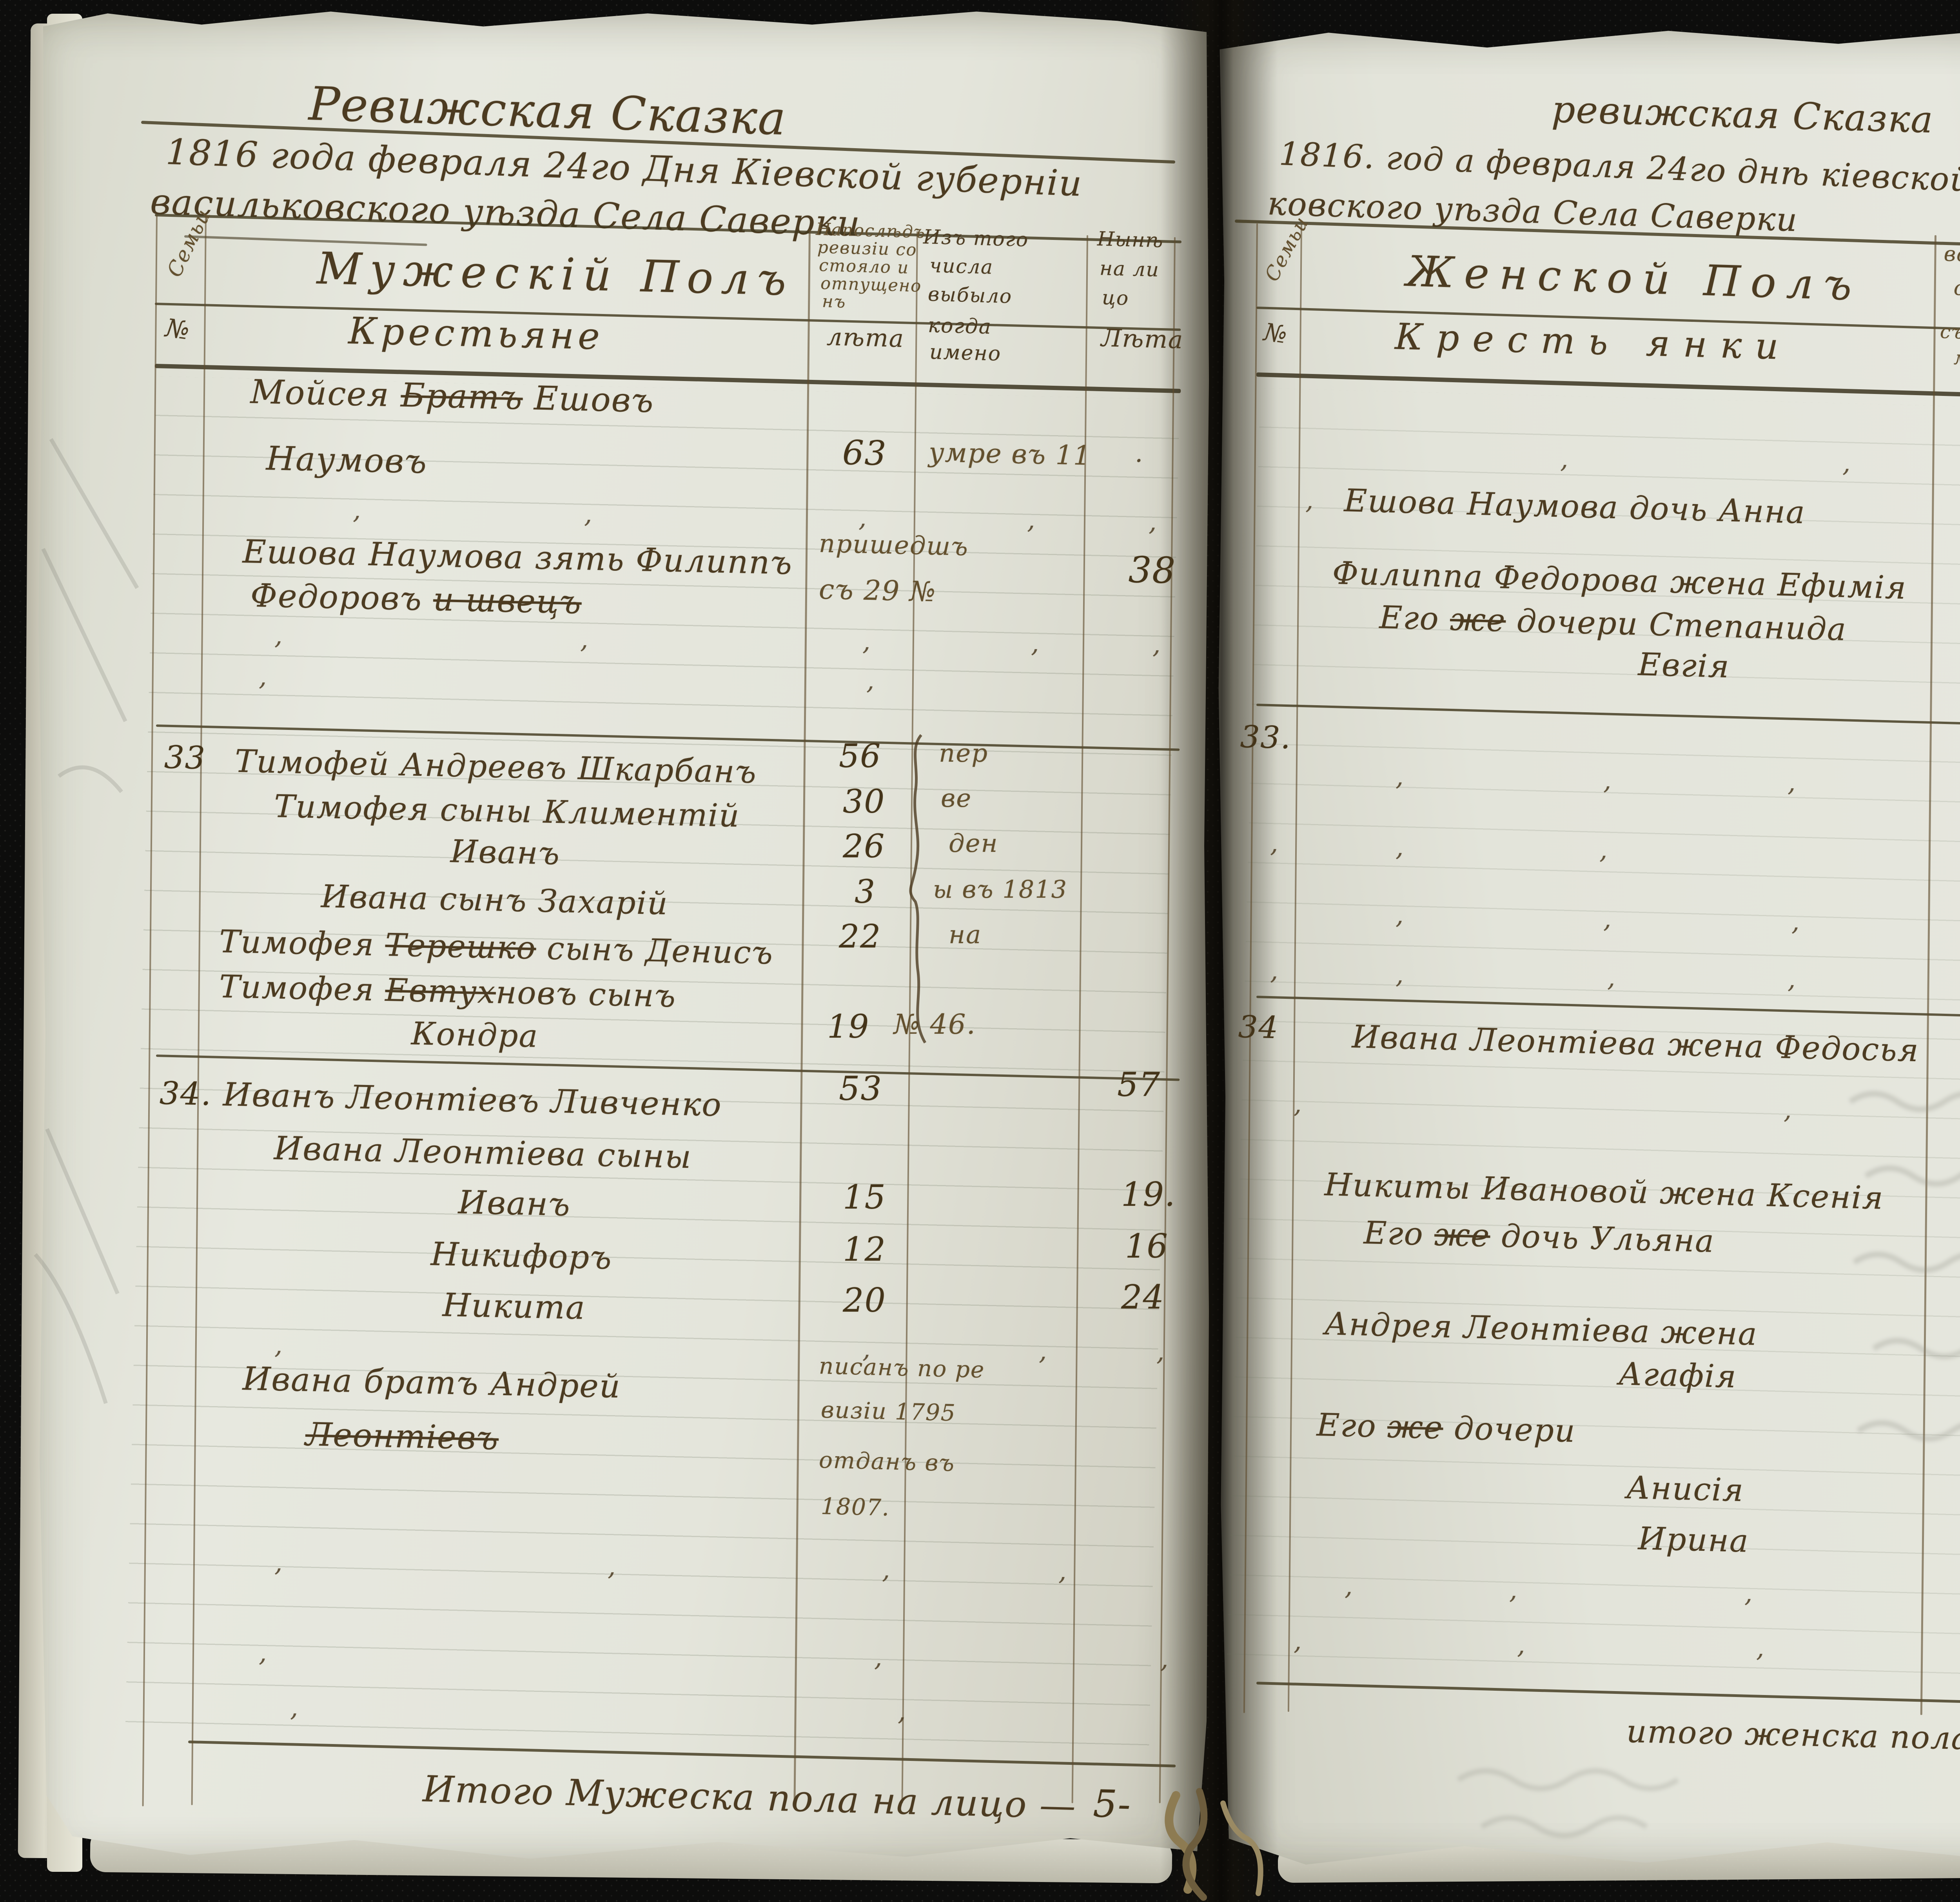  Describe the element at coordinates (957, 798) in the screenshot. I see `departed-note: ве` at that location.